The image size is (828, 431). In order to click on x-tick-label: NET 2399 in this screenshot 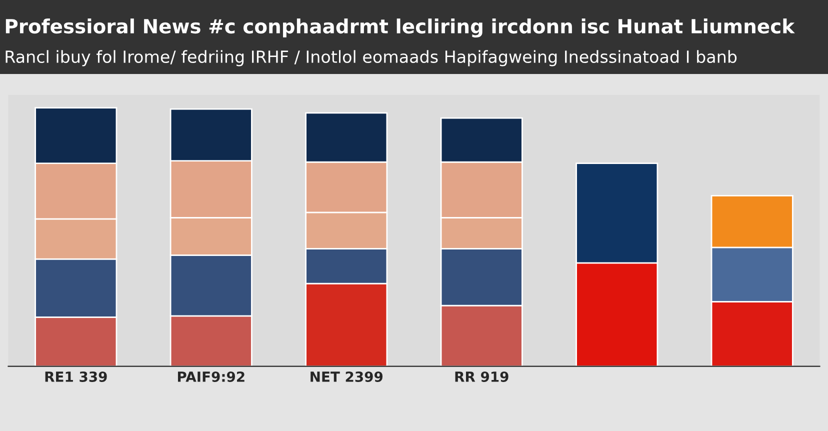, I will do `click(346, 376)`.